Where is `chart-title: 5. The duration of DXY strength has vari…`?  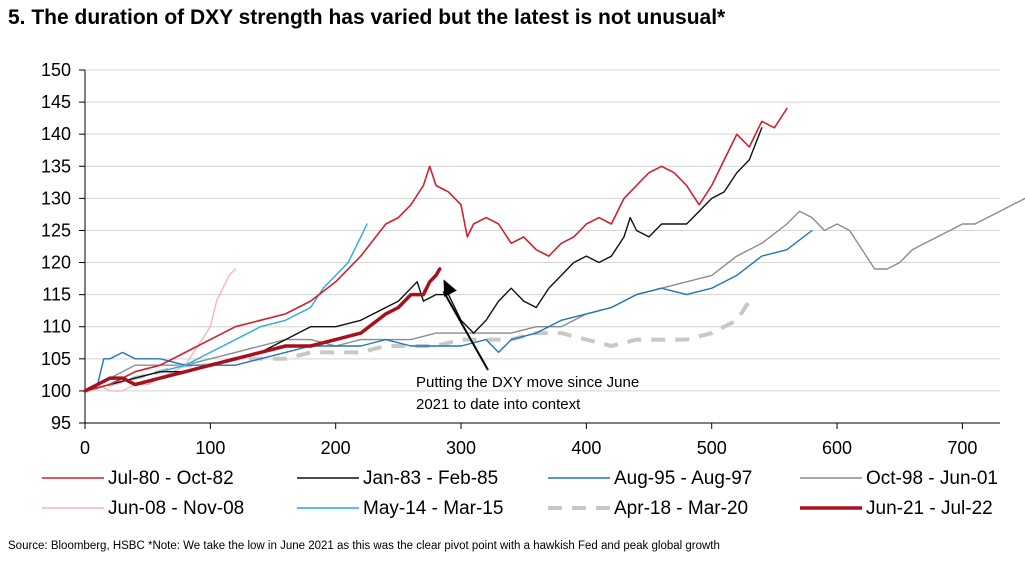
chart-title: 5. The duration of DXY strength has vari… is located at coordinates (367, 17).